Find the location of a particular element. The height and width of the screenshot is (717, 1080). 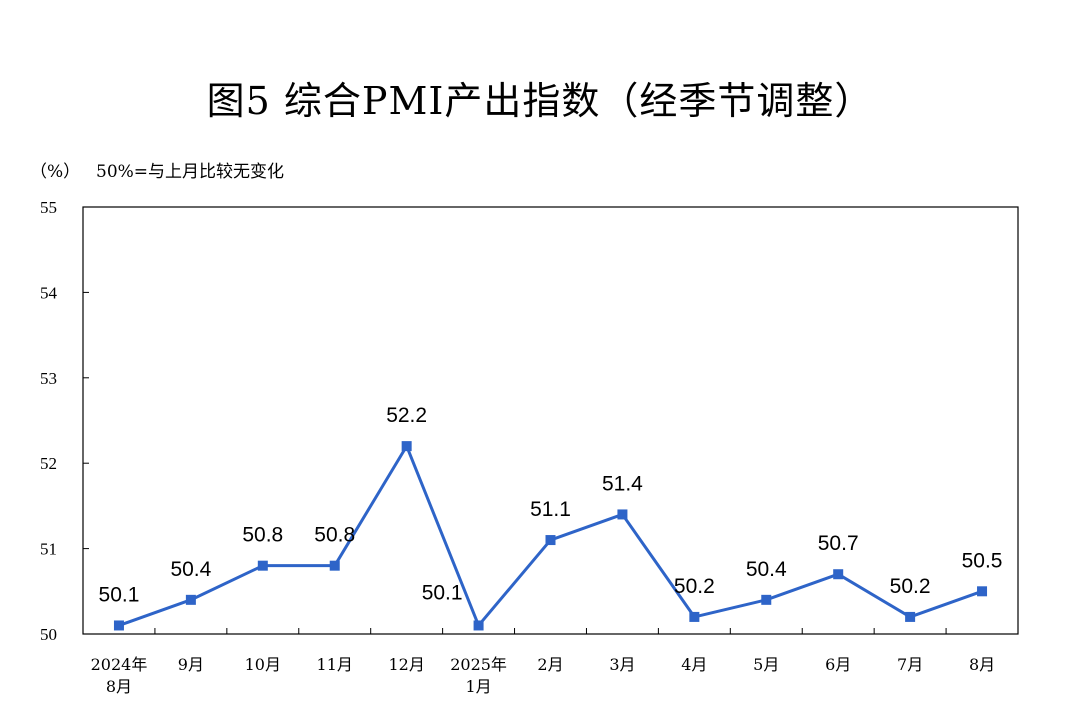

x-tick-label: 5月 is located at coordinates (766, 664).